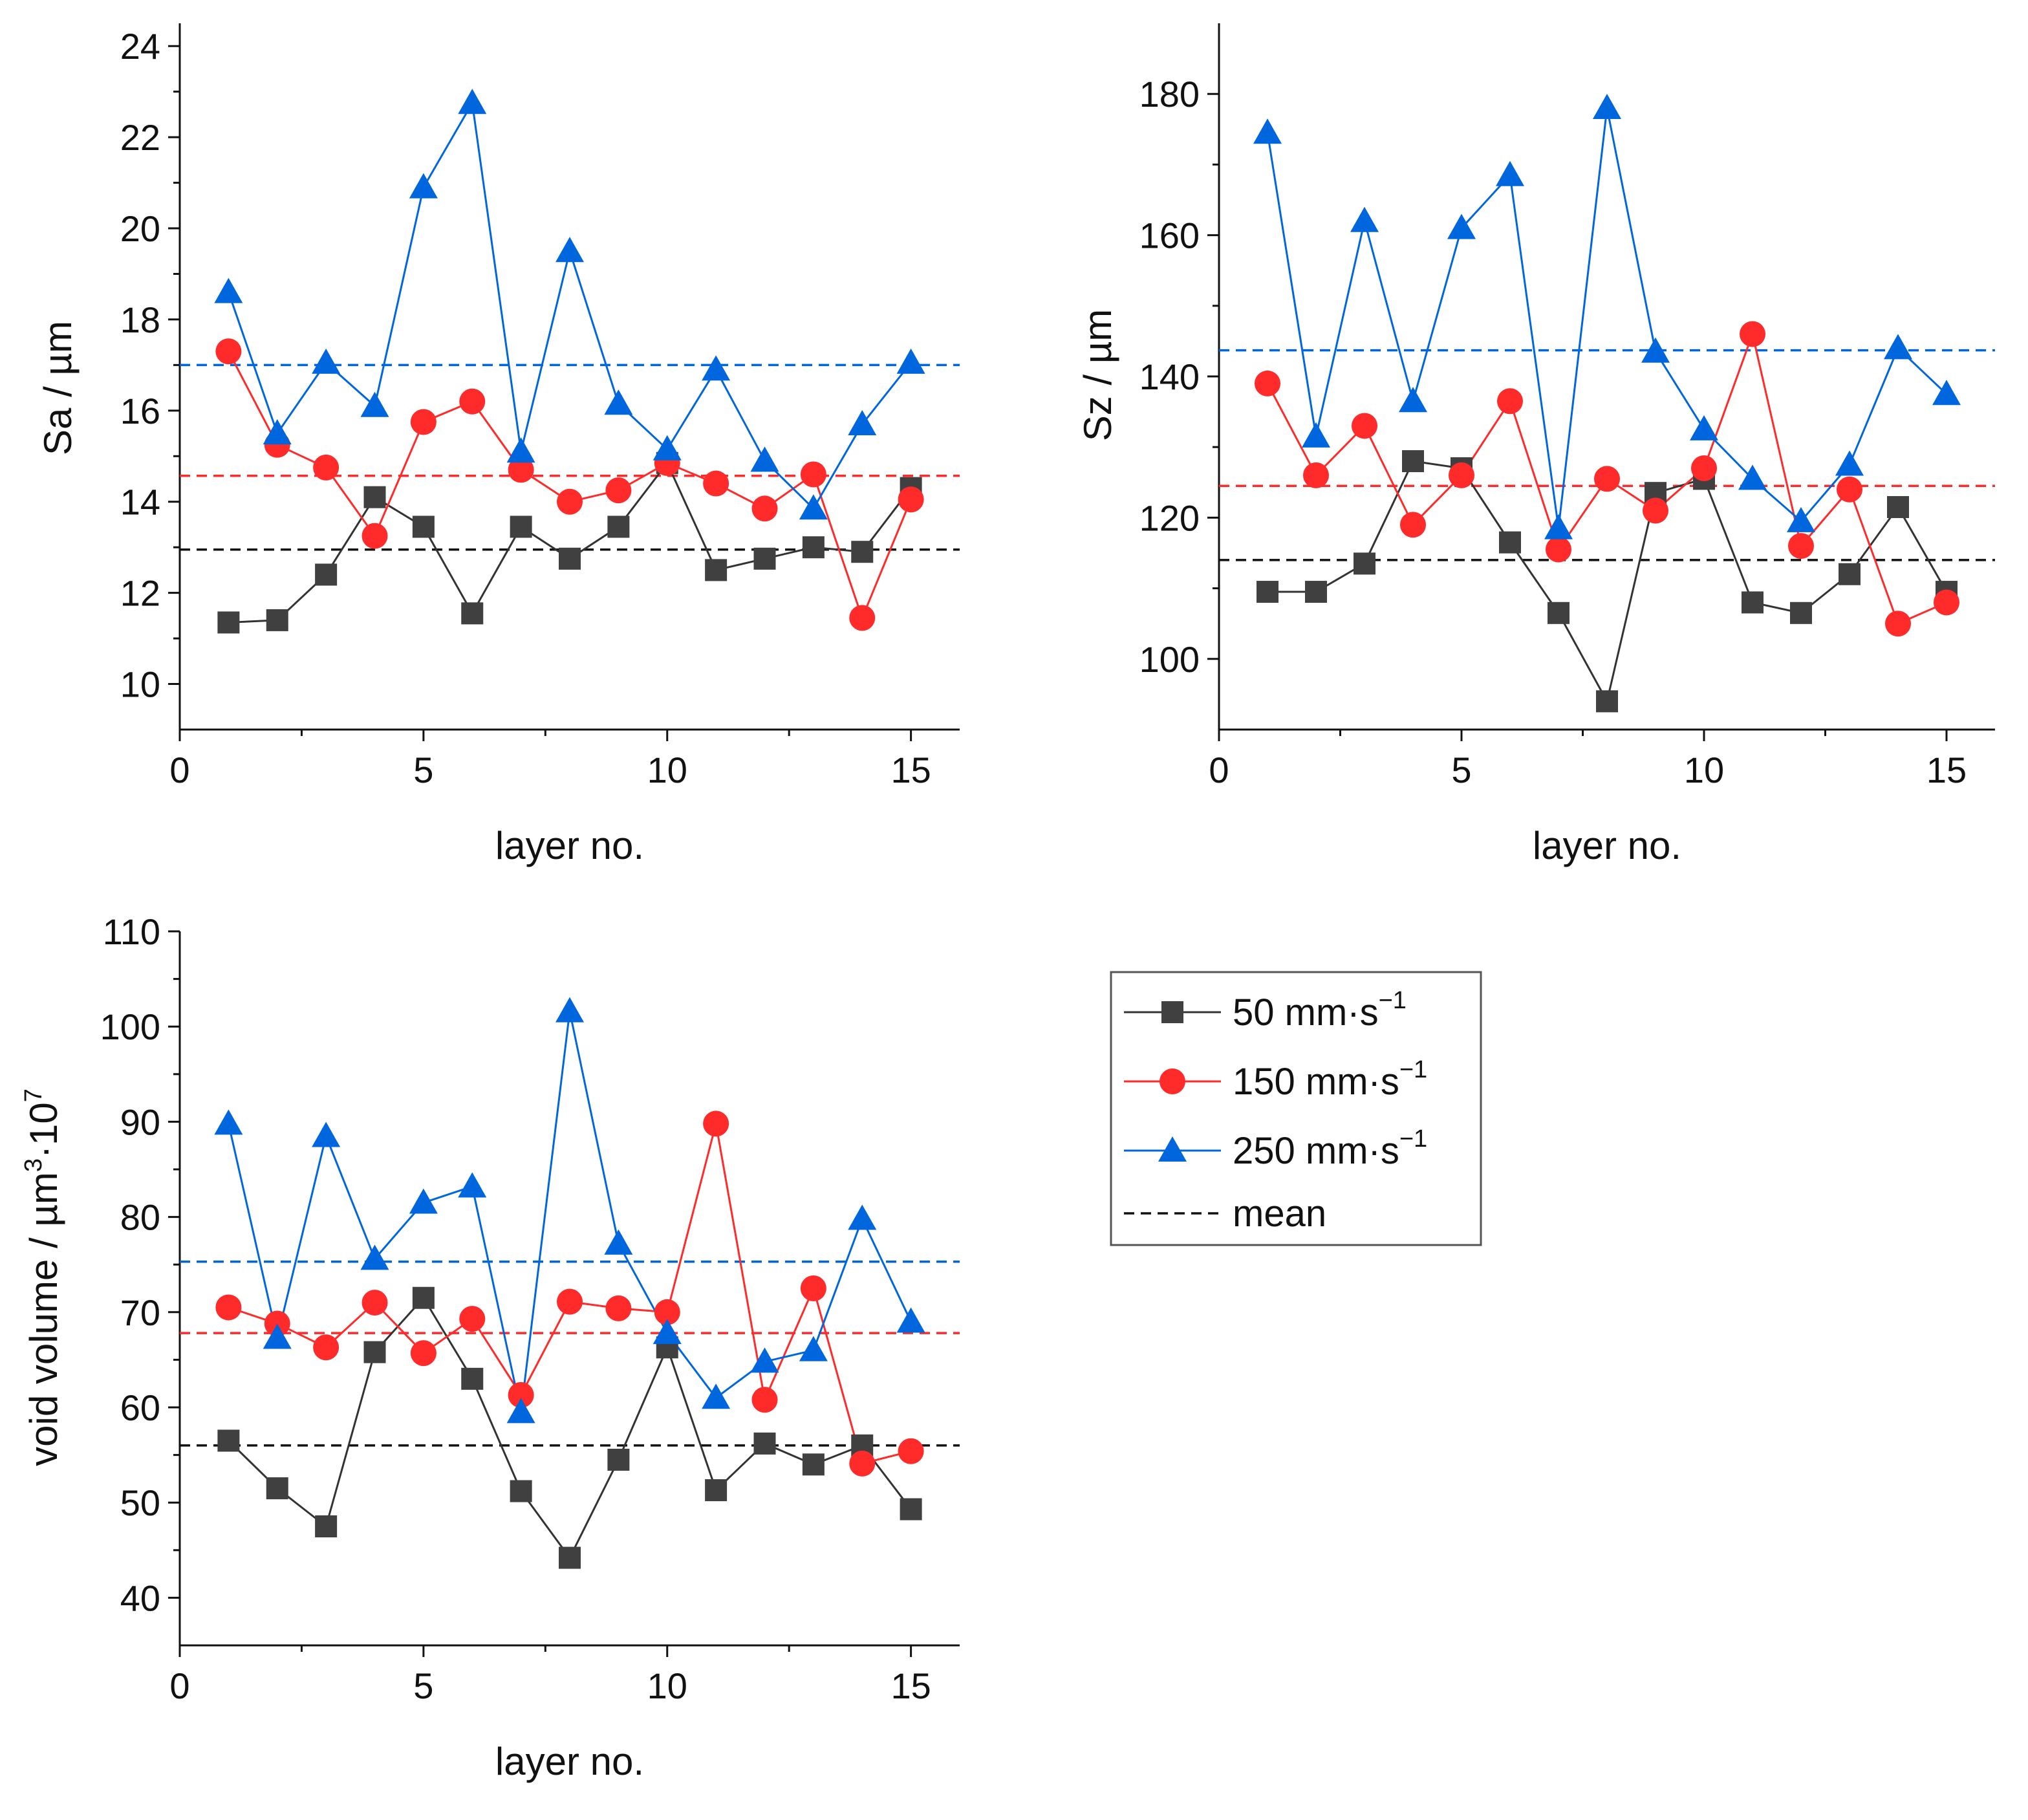 The height and width of the screenshot is (1820, 2028). What do you see at coordinates (1172, 1012) in the screenshot?
I see `legend-marker-square` at bounding box center [1172, 1012].